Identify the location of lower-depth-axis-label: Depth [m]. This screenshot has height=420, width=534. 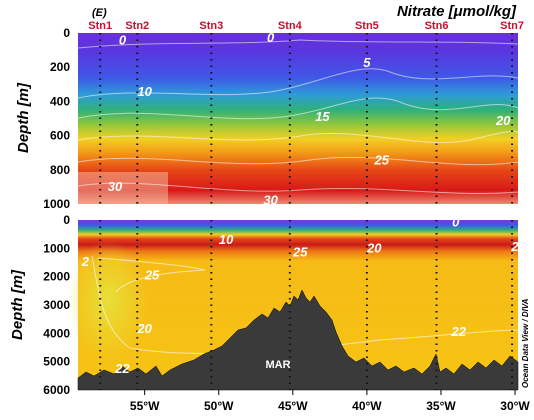
(17, 304).